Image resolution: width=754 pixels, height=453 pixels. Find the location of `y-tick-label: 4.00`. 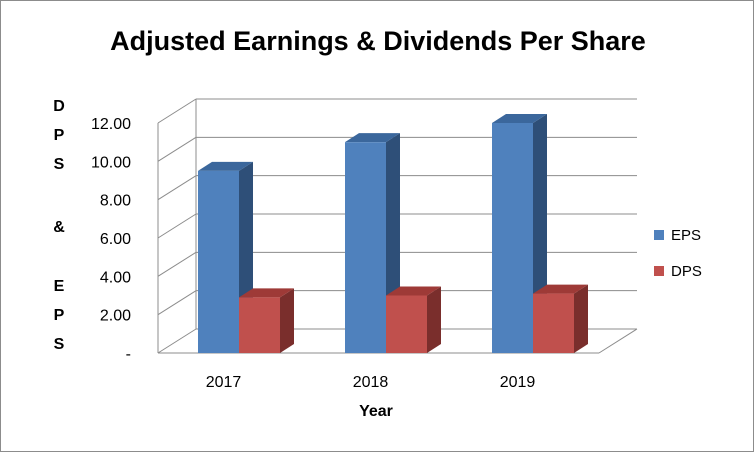

y-tick-label: 4.00 is located at coordinates (115, 277).